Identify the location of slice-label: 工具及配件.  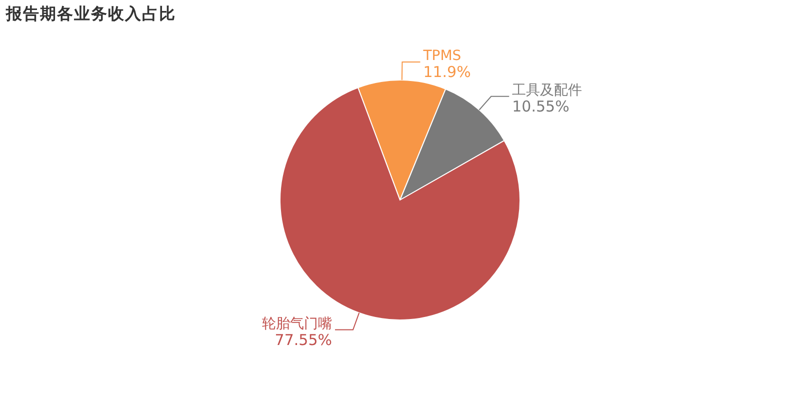
(547, 90).